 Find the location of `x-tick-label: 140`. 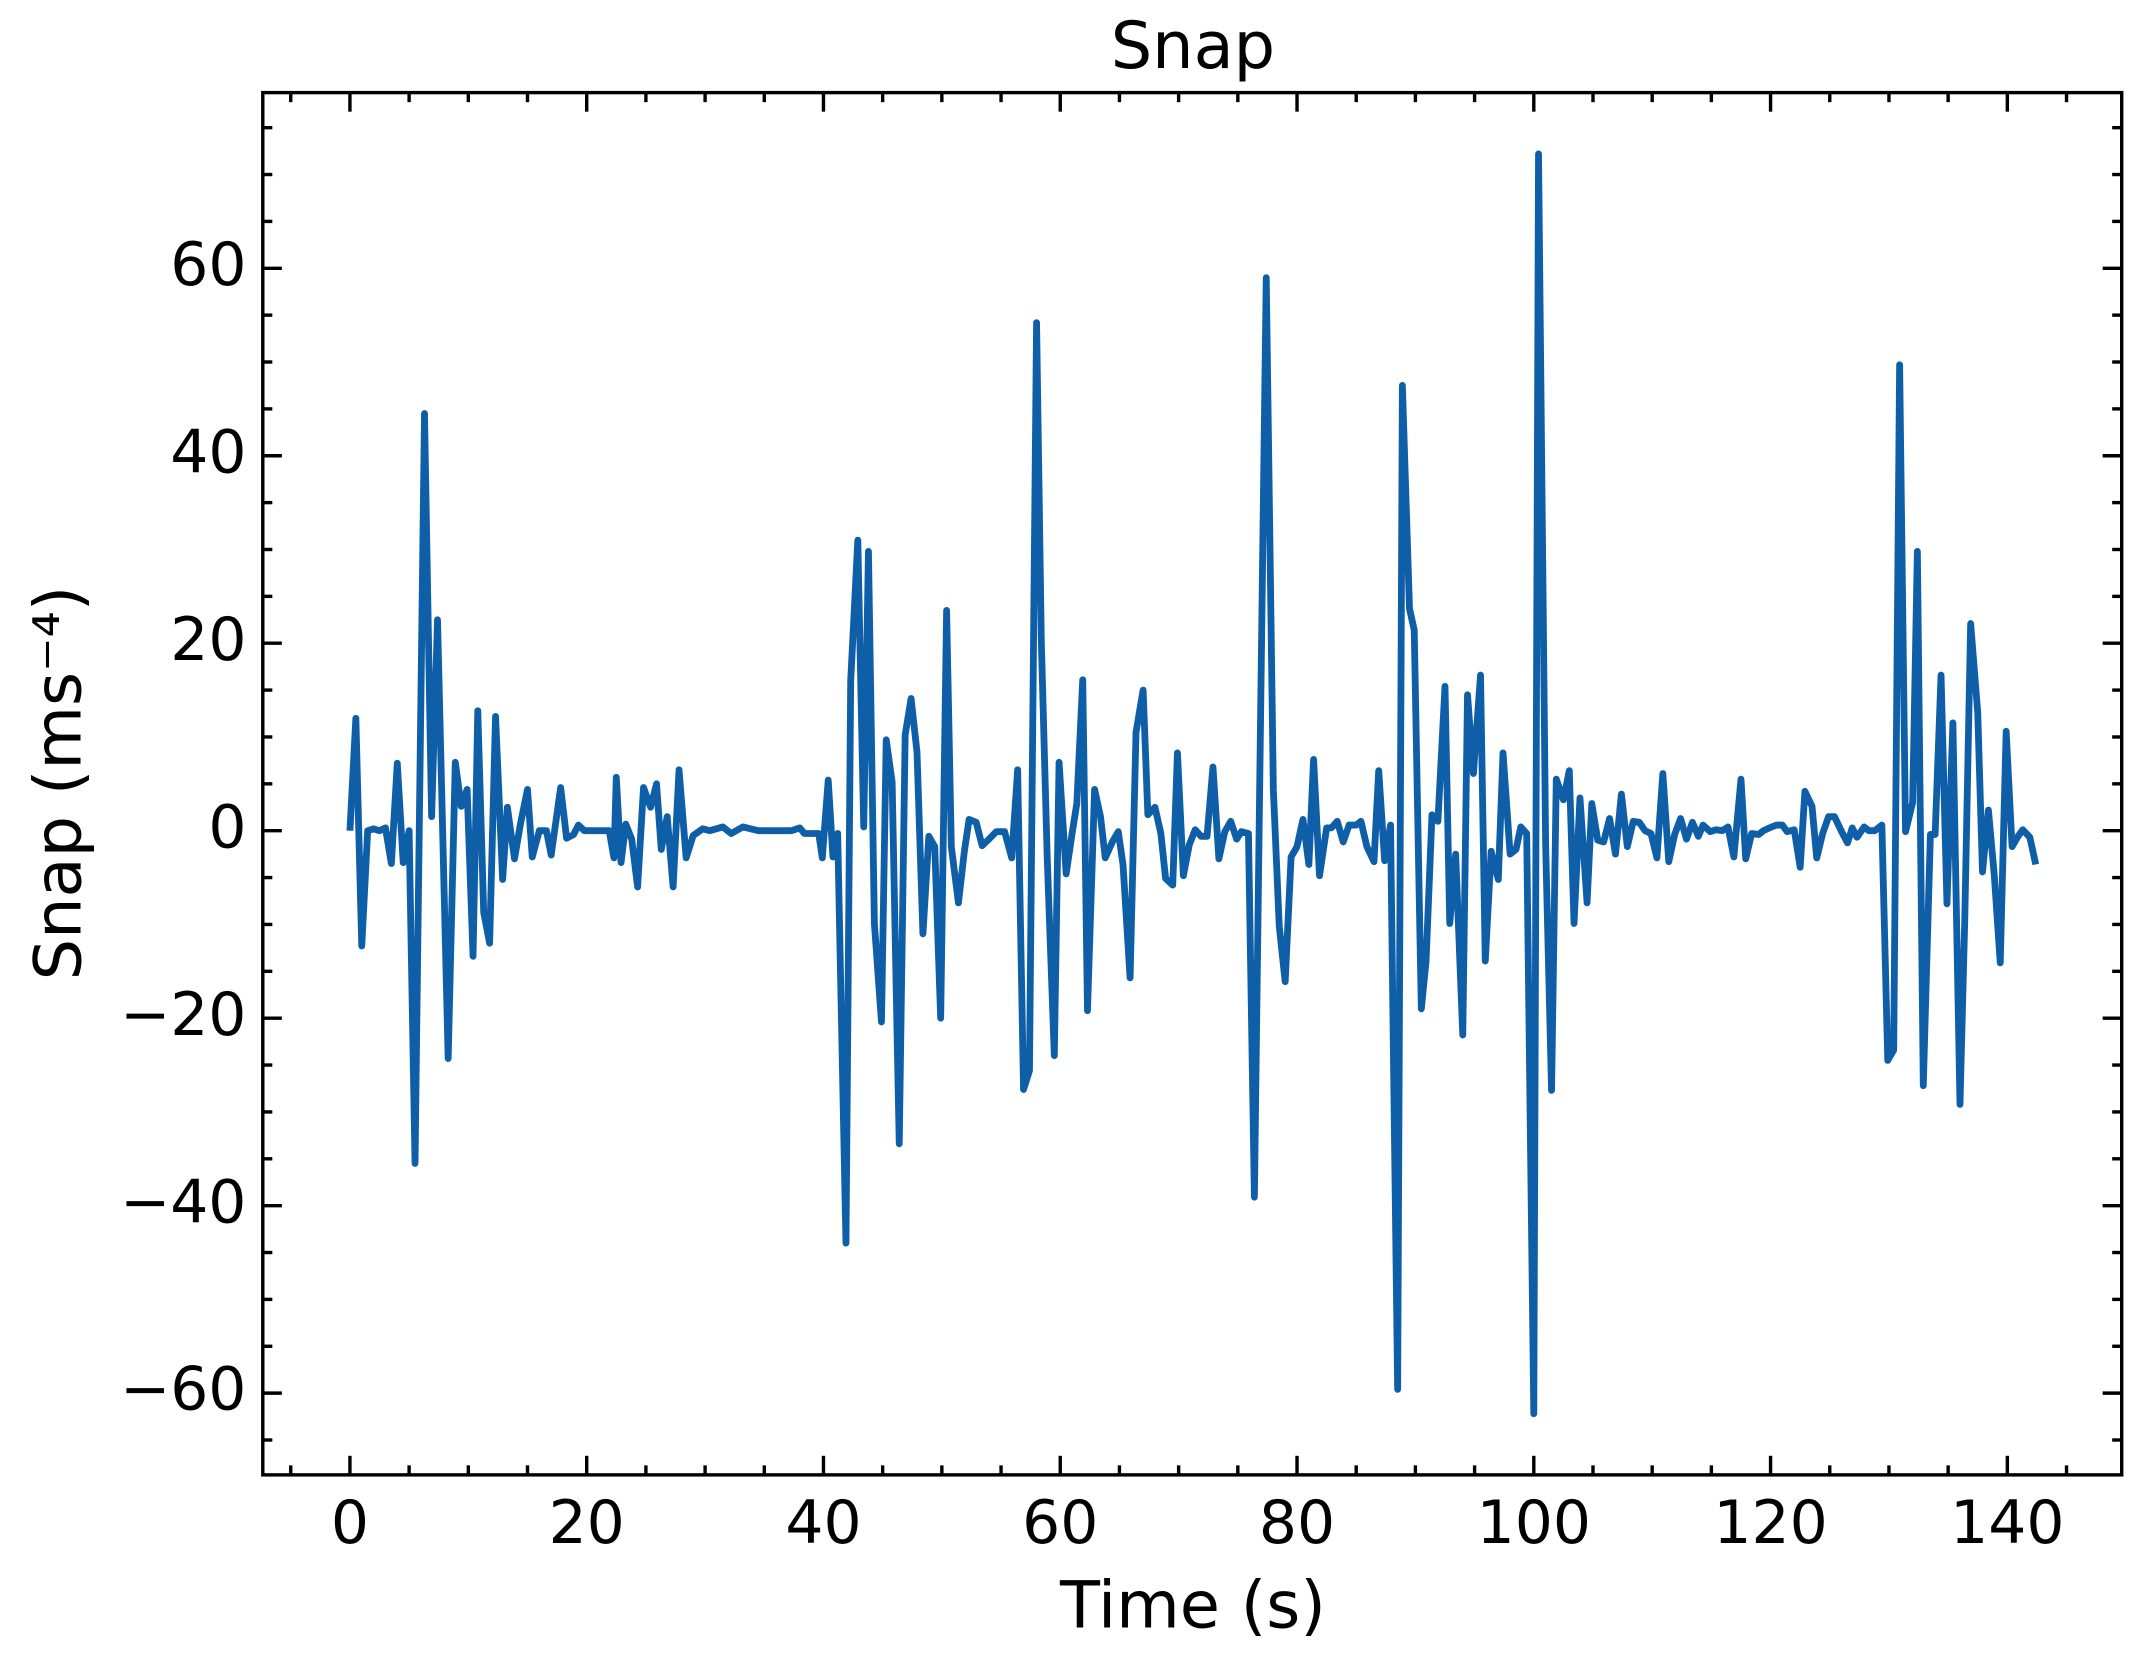

x-tick-label: 140 is located at coordinates (2007, 1523).